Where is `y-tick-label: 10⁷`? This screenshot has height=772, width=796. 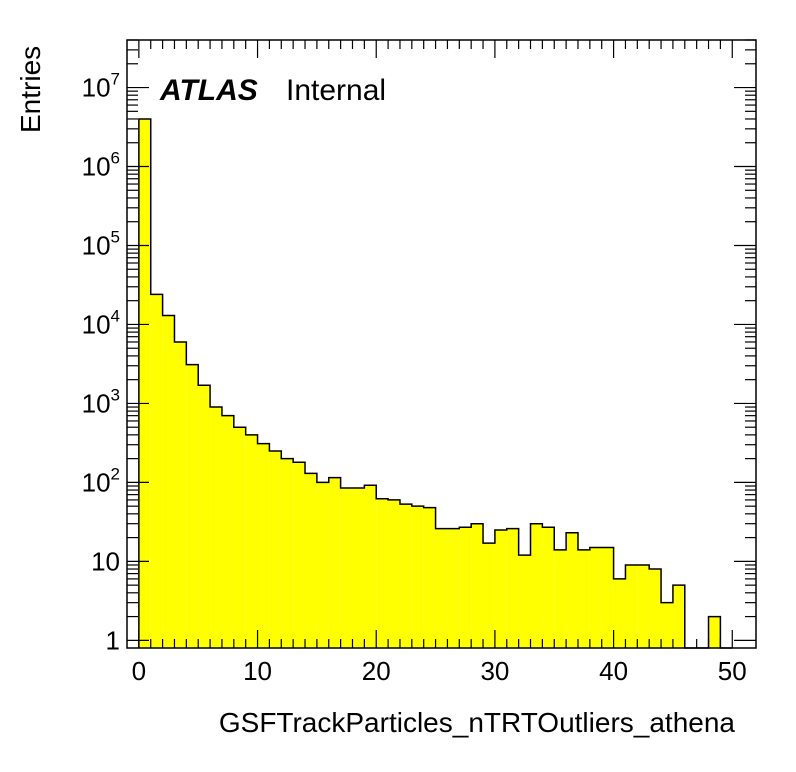 y-tick-label: 10⁷ is located at coordinates (101, 86).